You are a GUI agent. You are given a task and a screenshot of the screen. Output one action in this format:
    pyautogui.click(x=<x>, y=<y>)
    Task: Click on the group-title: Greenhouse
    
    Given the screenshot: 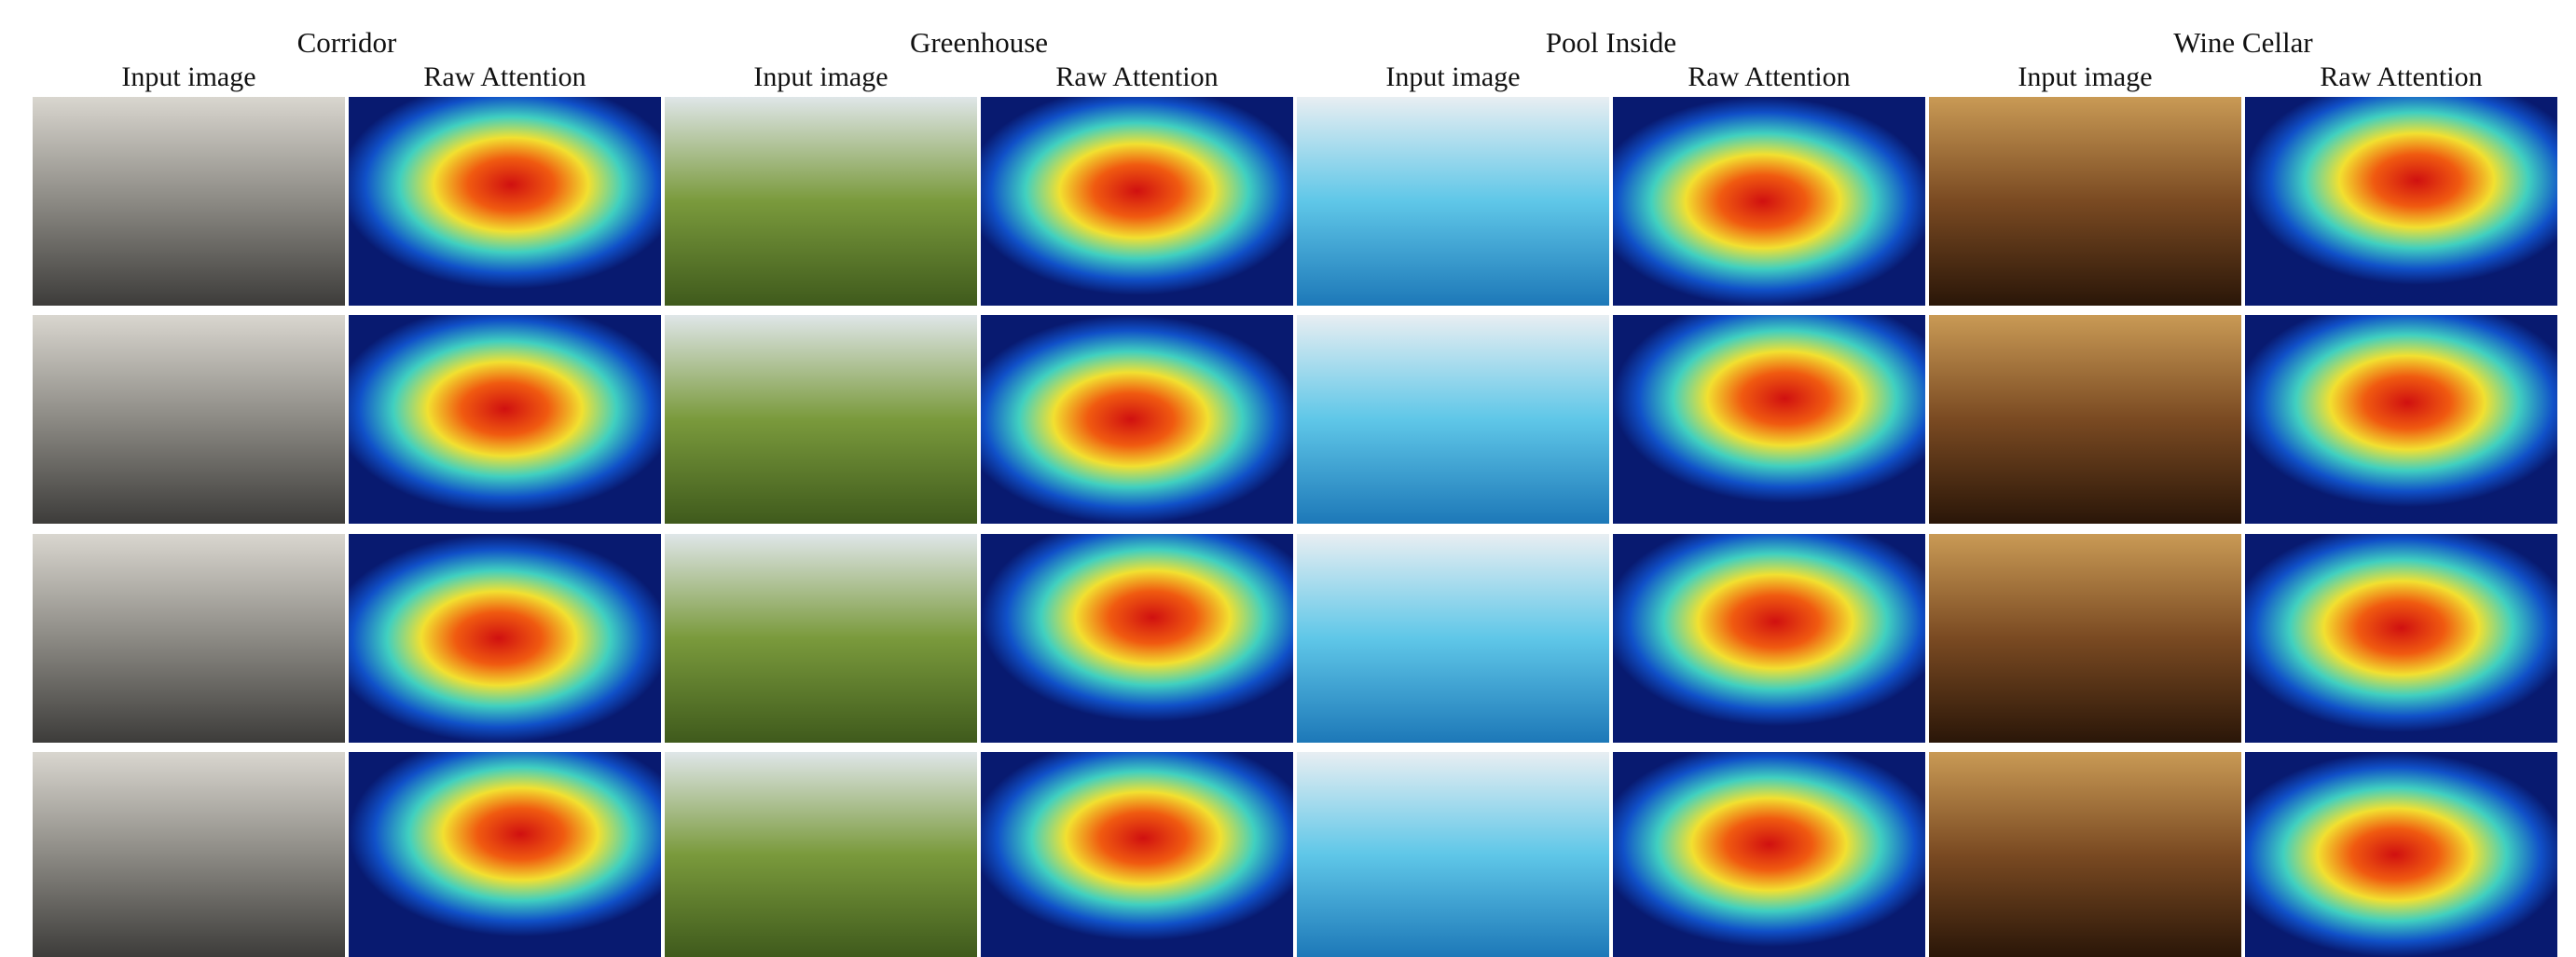 What is the action you would take?
    pyautogui.click(x=979, y=43)
    